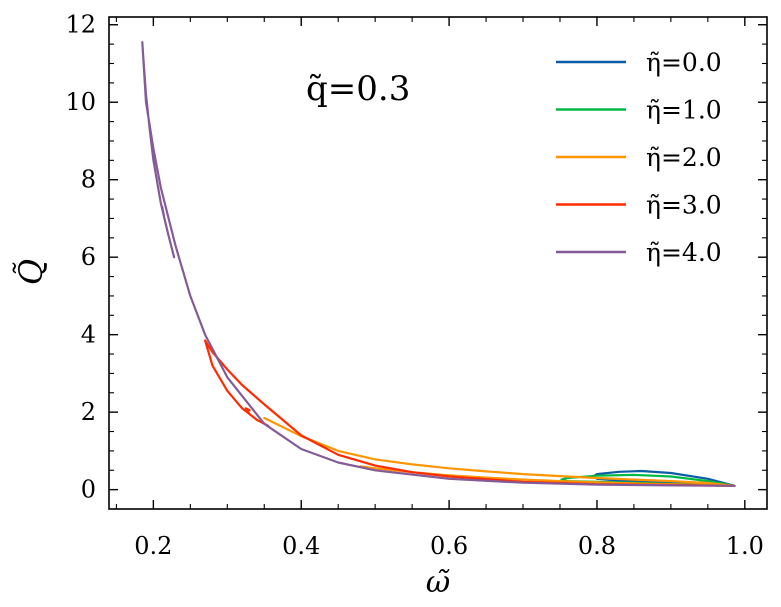 The height and width of the screenshot is (607, 781). What do you see at coordinates (88, 412) in the screenshot?
I see `y-tick-label: 2` at bounding box center [88, 412].